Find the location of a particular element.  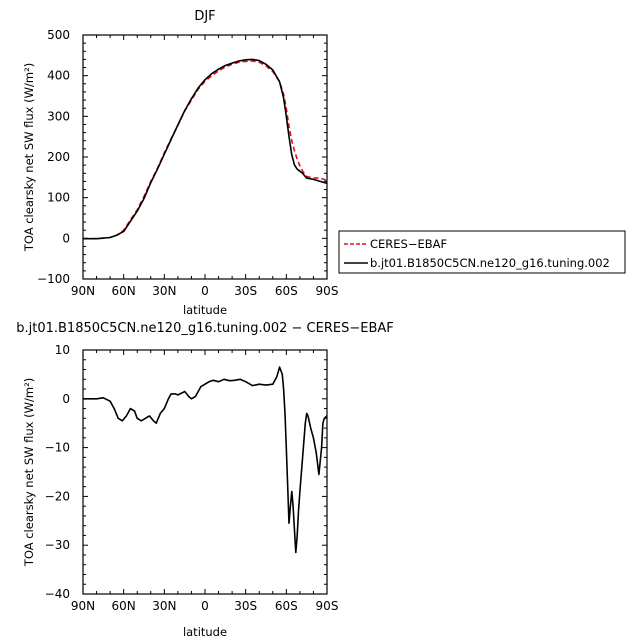

bottom-x-tick-label: 30S is located at coordinates (245, 606).